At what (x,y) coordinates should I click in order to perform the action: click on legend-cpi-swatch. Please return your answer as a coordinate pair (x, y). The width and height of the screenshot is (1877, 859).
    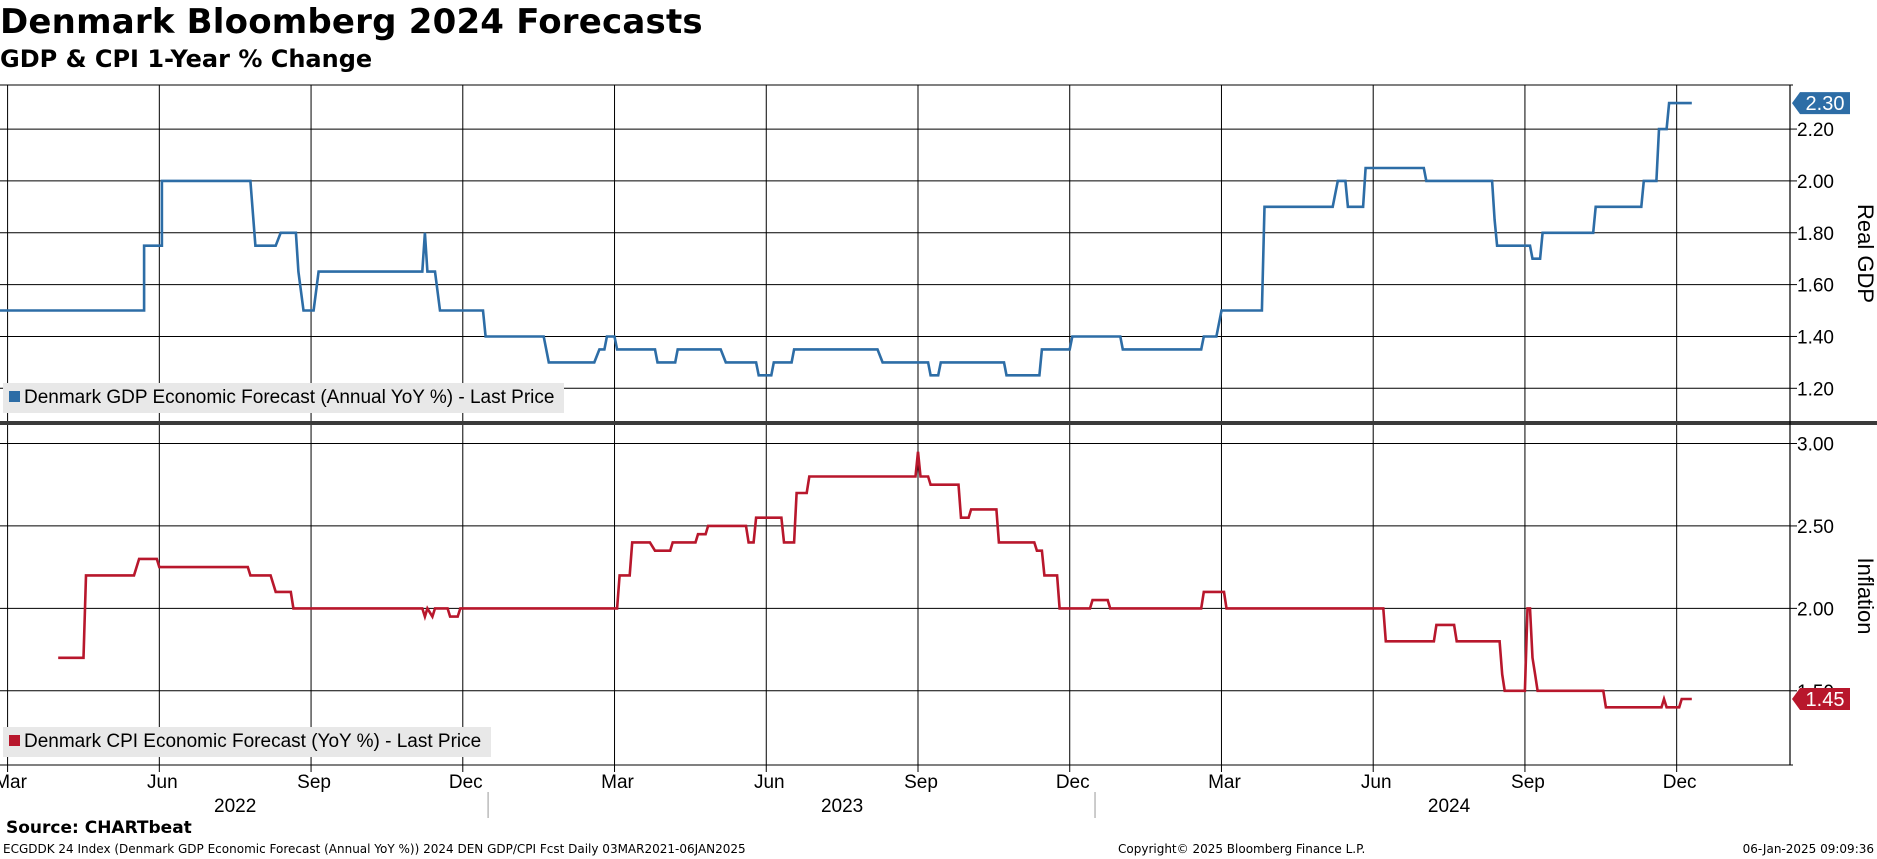
    Looking at the image, I should click on (14, 740).